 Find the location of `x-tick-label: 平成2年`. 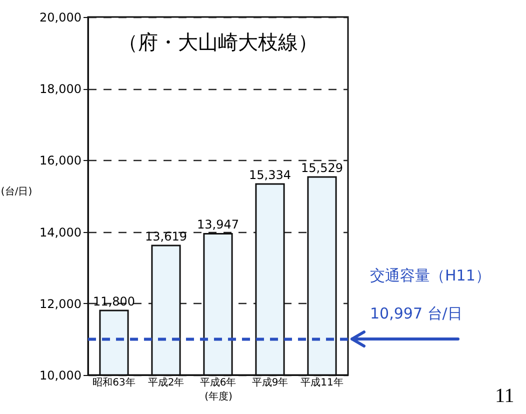

x-tick-label: 平成2年 is located at coordinates (166, 382).